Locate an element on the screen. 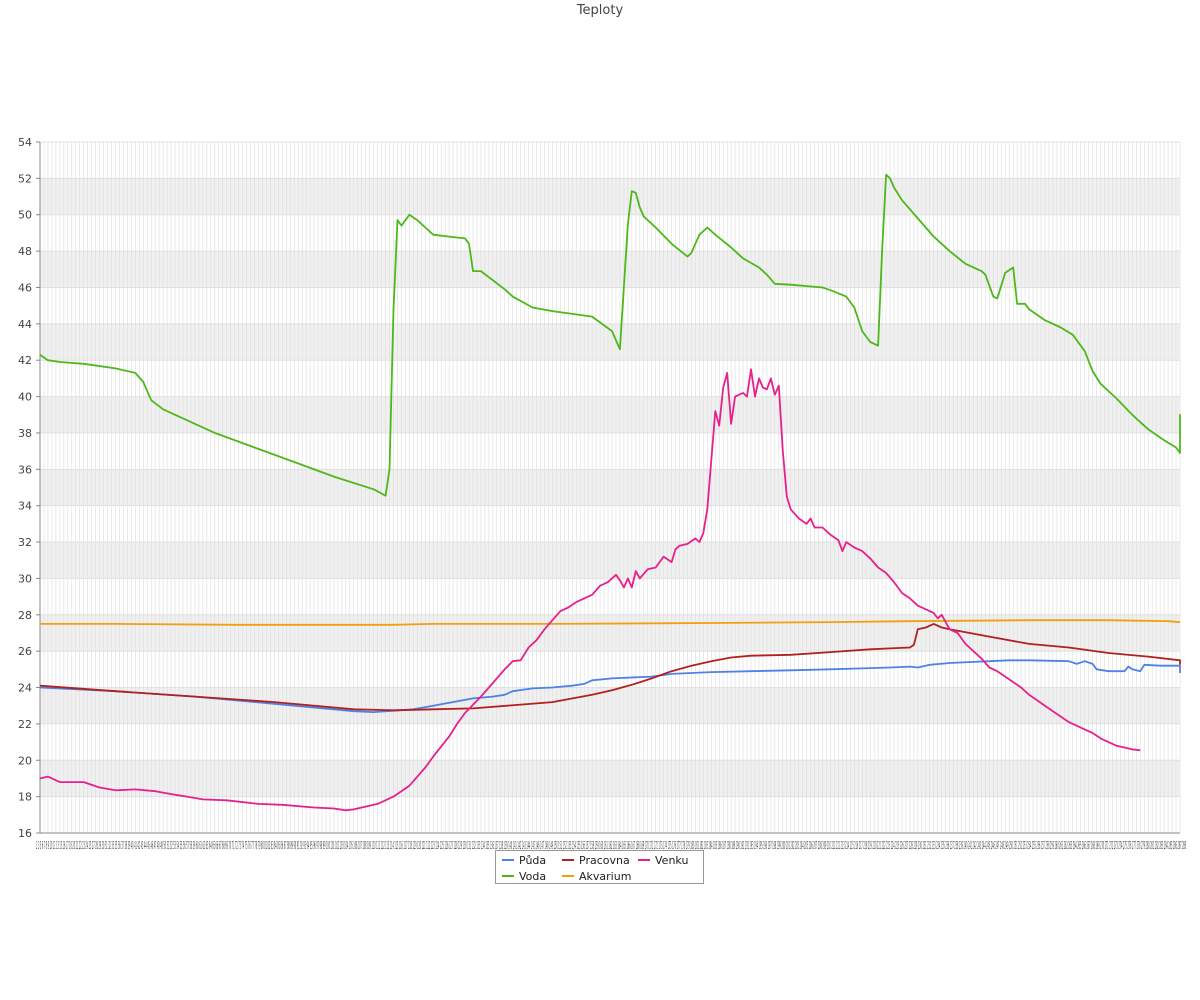 This screenshot has width=1200, height=1000. legend-label: Voda is located at coordinates (533, 876).